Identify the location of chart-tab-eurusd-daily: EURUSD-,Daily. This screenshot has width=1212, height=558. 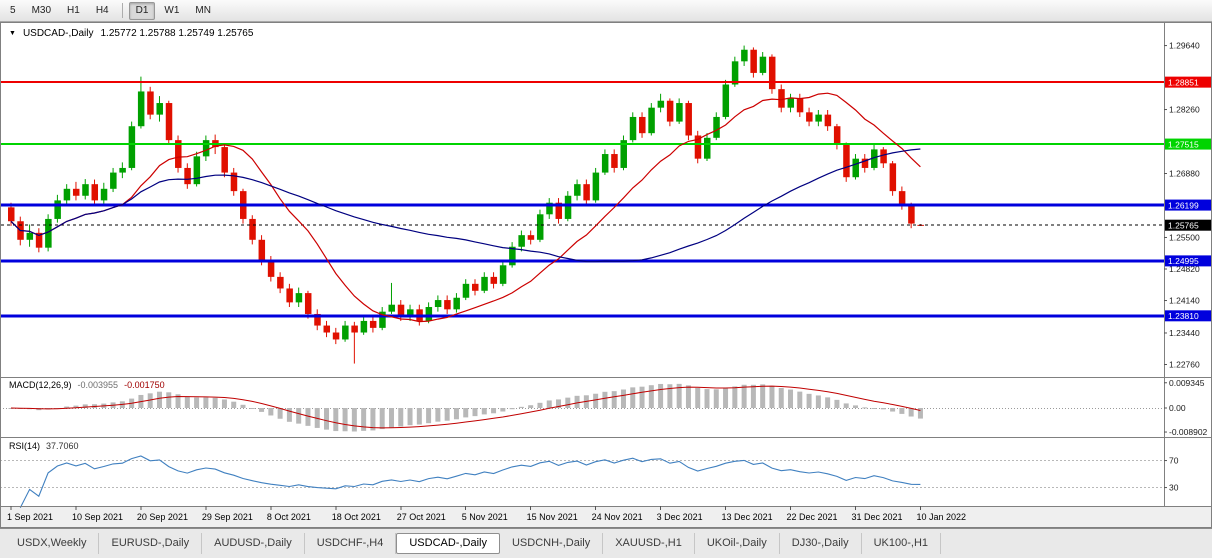
(151, 543).